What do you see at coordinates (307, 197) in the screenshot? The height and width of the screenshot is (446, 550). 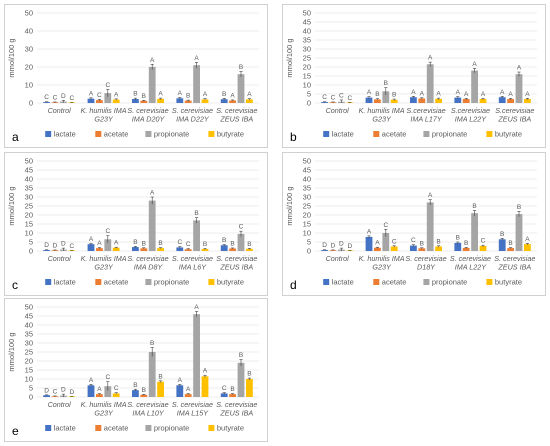 I see `y-tick-label: 30` at bounding box center [307, 197].